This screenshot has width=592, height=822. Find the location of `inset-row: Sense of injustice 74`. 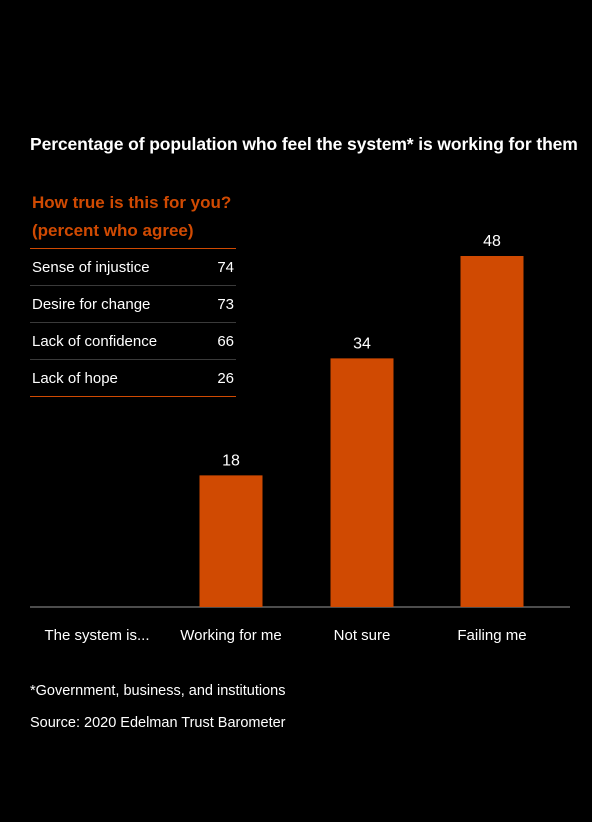

inset-row: Sense of injustice 74 is located at coordinates (133, 267).